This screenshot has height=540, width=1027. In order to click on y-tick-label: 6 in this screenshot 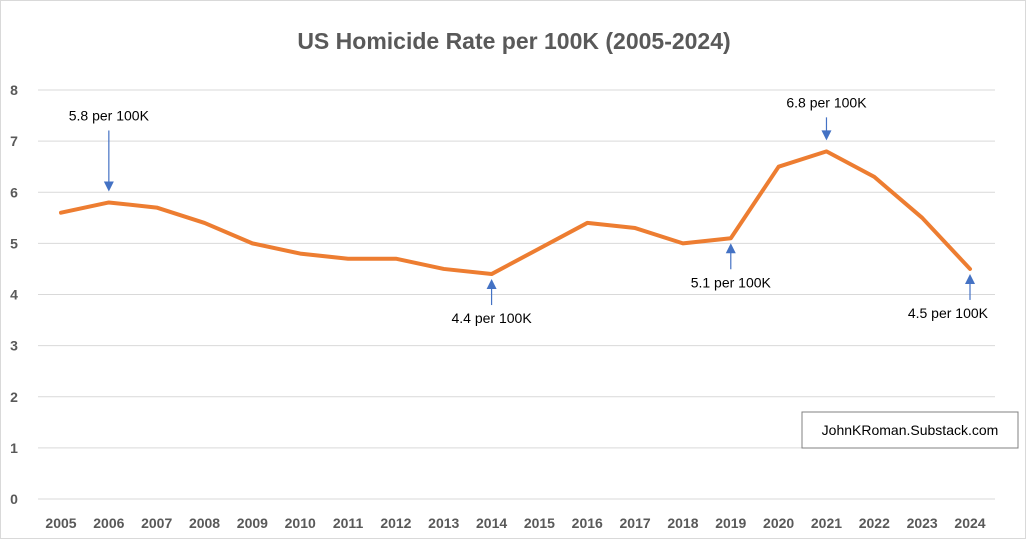, I will do `click(14, 192)`.